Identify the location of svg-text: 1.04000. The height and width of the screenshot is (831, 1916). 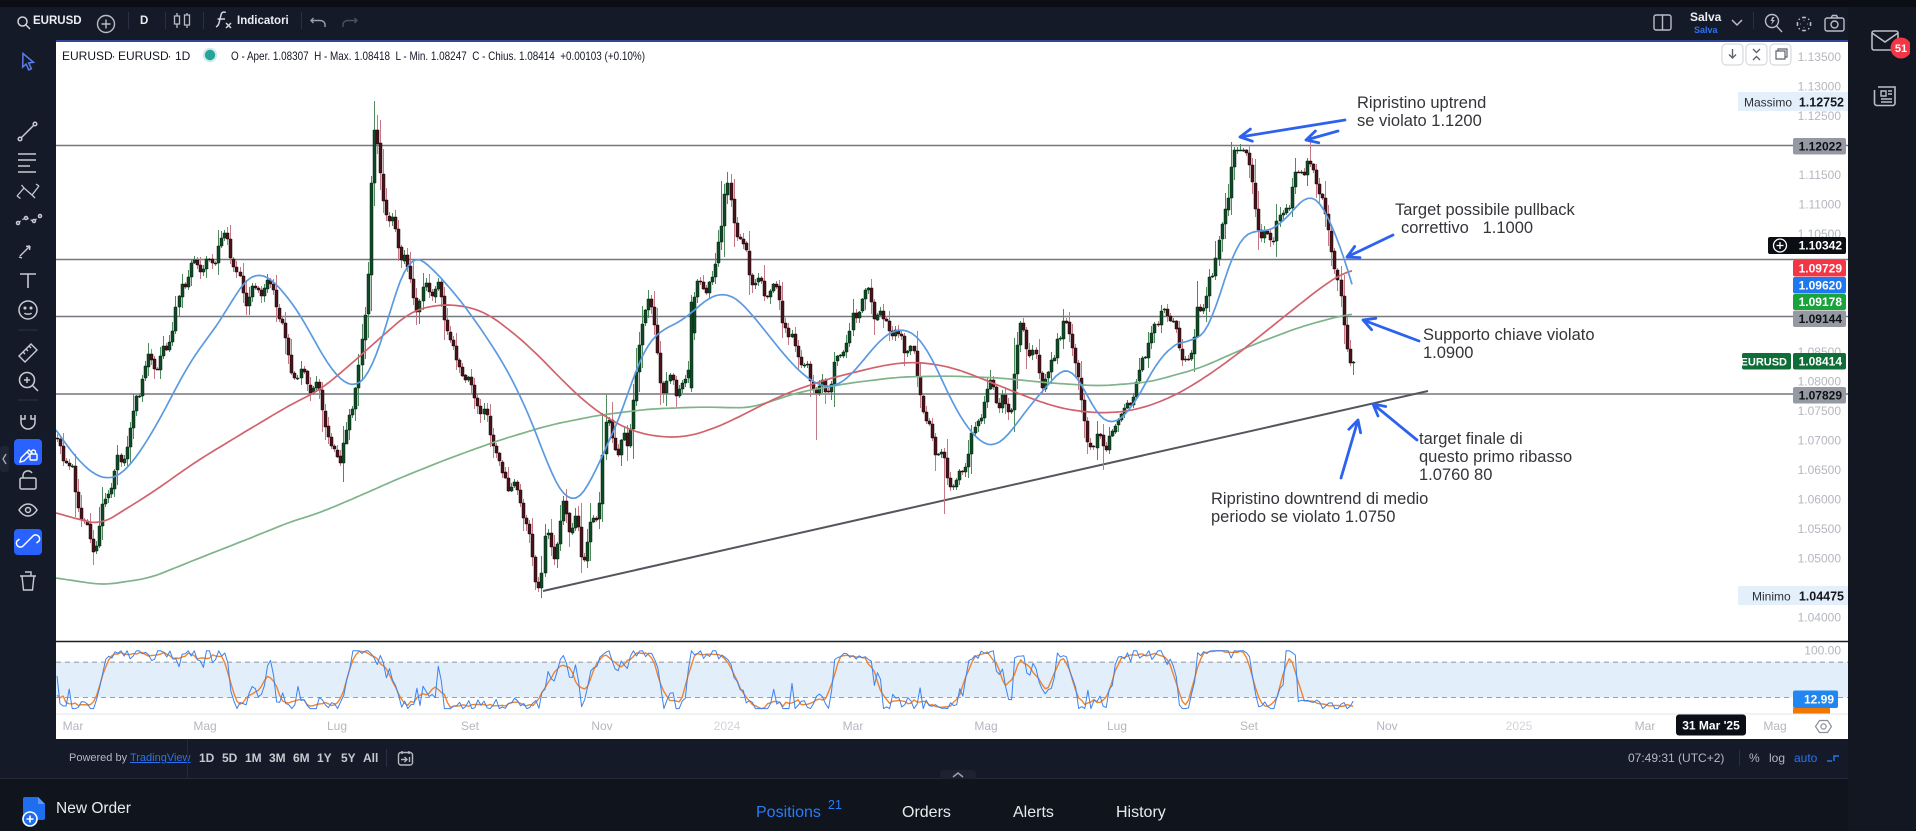
(1820, 618).